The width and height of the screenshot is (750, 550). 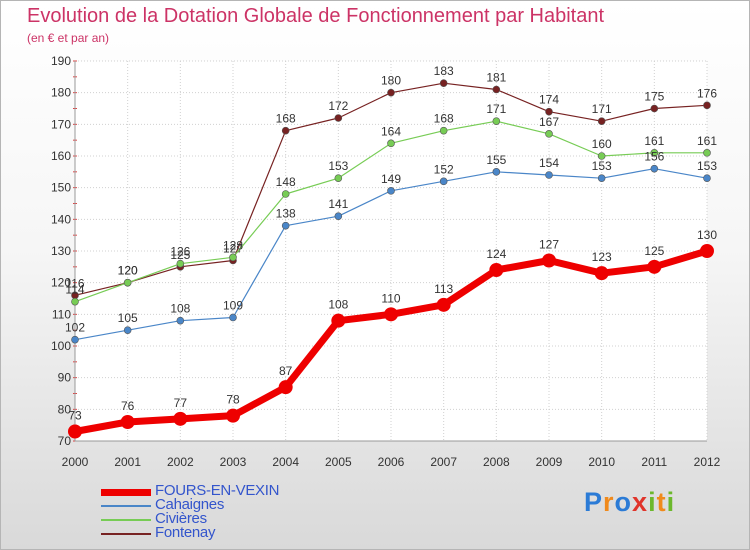 I want to click on data-label: 73, so click(x=75, y=416).